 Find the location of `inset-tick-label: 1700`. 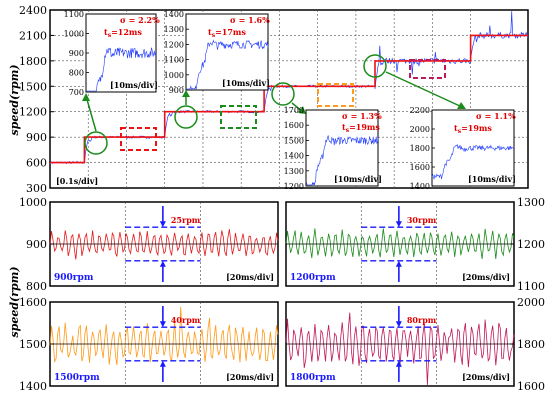

inset-tick-label: 1700 is located at coordinates (294, 110).